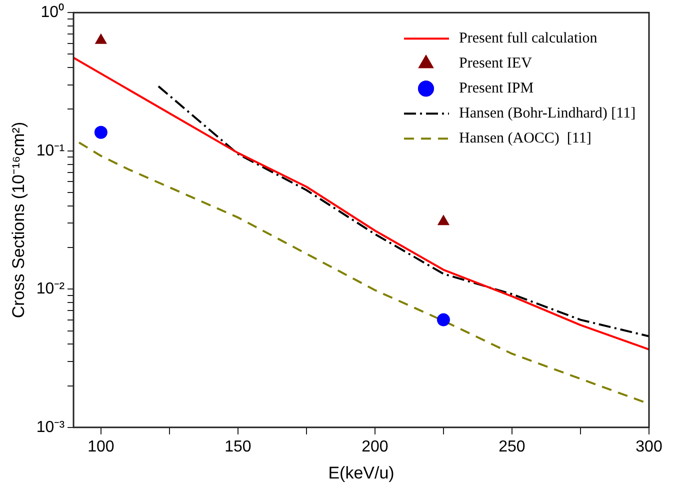 The height and width of the screenshot is (493, 679). Describe the element at coordinates (547, 114) in the screenshot. I see `legend-label: Hansen (Bohr-Lindhard) [11]` at that location.